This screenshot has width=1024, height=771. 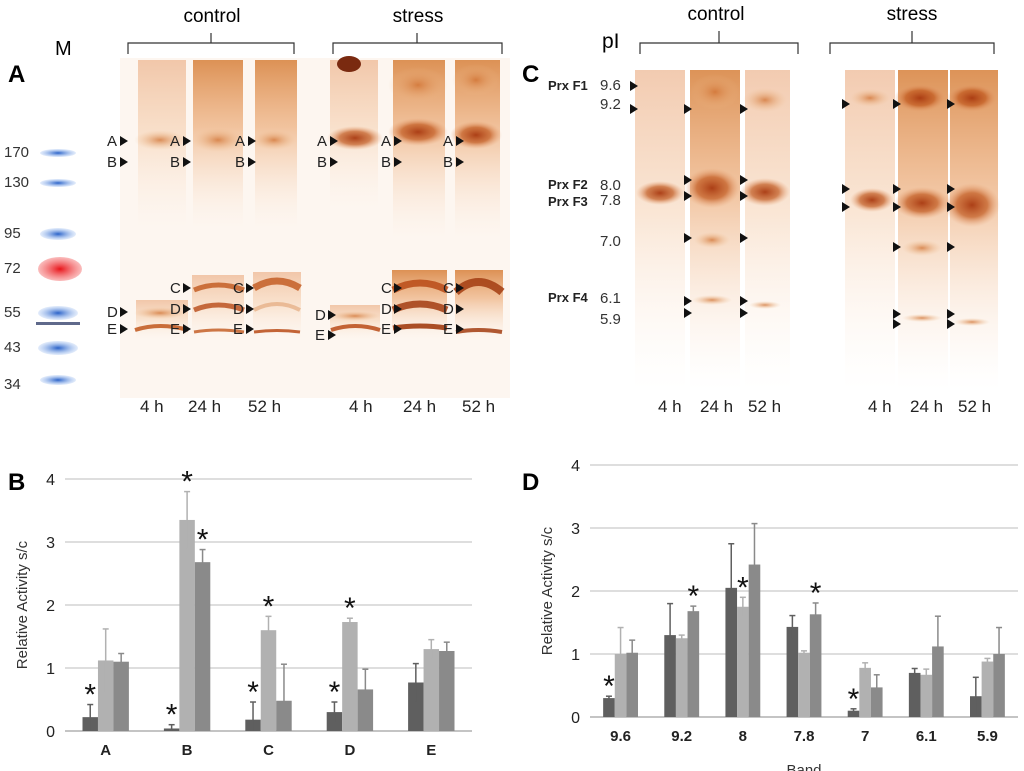 I want to click on bracket-stress-c, so click(x=912, y=42).